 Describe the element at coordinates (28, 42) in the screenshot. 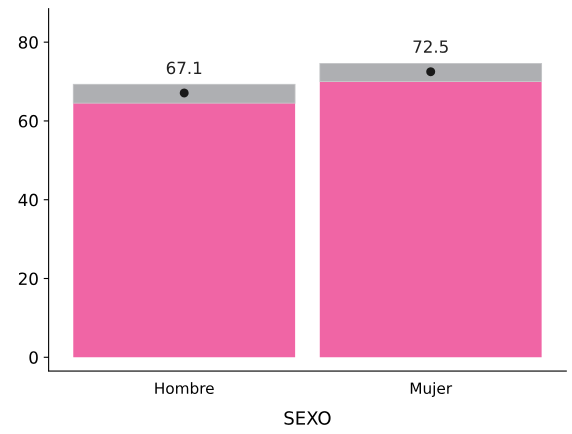

I see `y-tick-label: 80` at that location.